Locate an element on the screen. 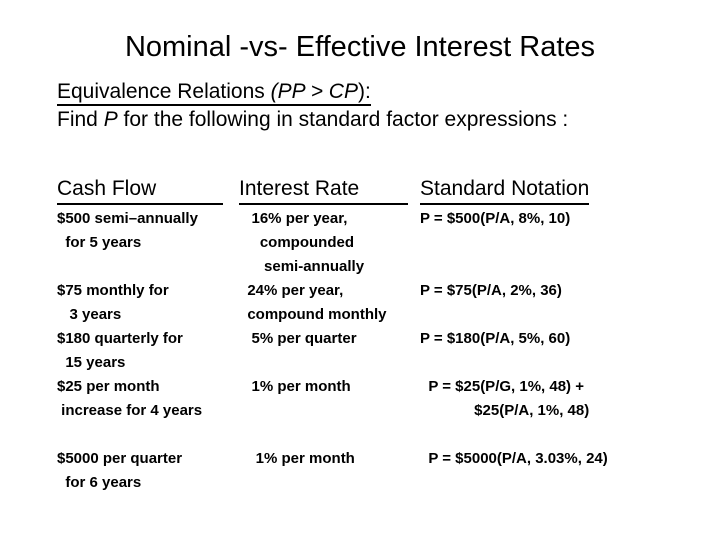 Image resolution: width=720 pixels, height=540 pixels. table-cell-cash-flow: $75 monthly for 3 years is located at coordinates (148, 303).